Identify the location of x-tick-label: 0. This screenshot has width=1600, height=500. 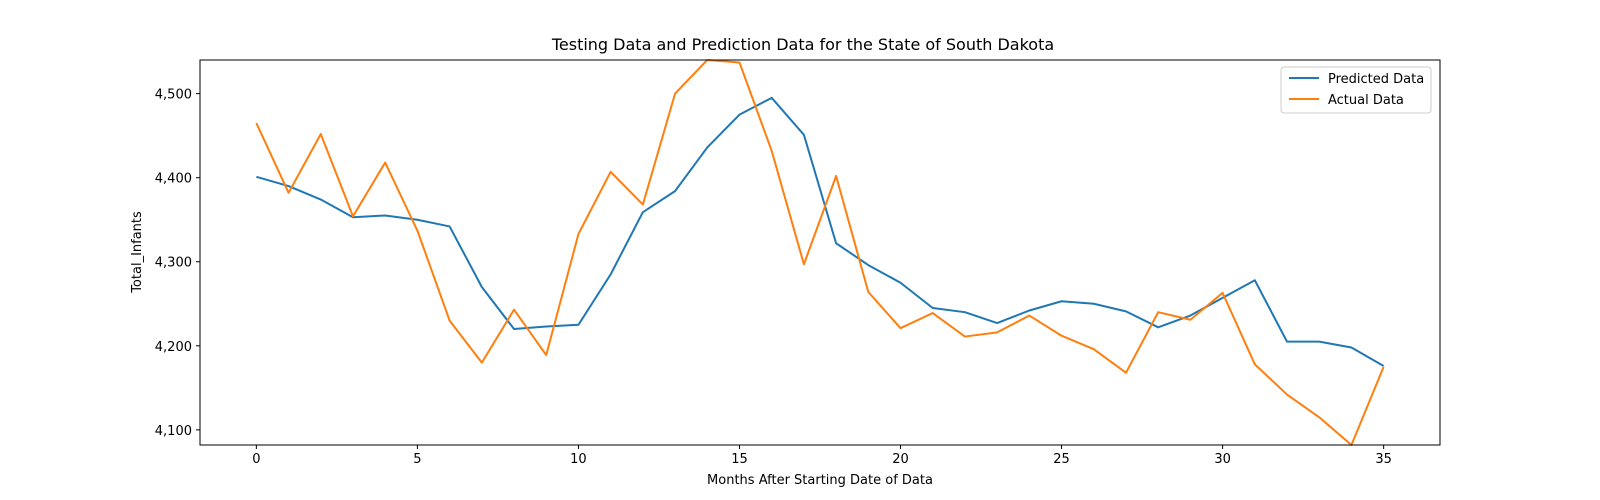
(256, 459).